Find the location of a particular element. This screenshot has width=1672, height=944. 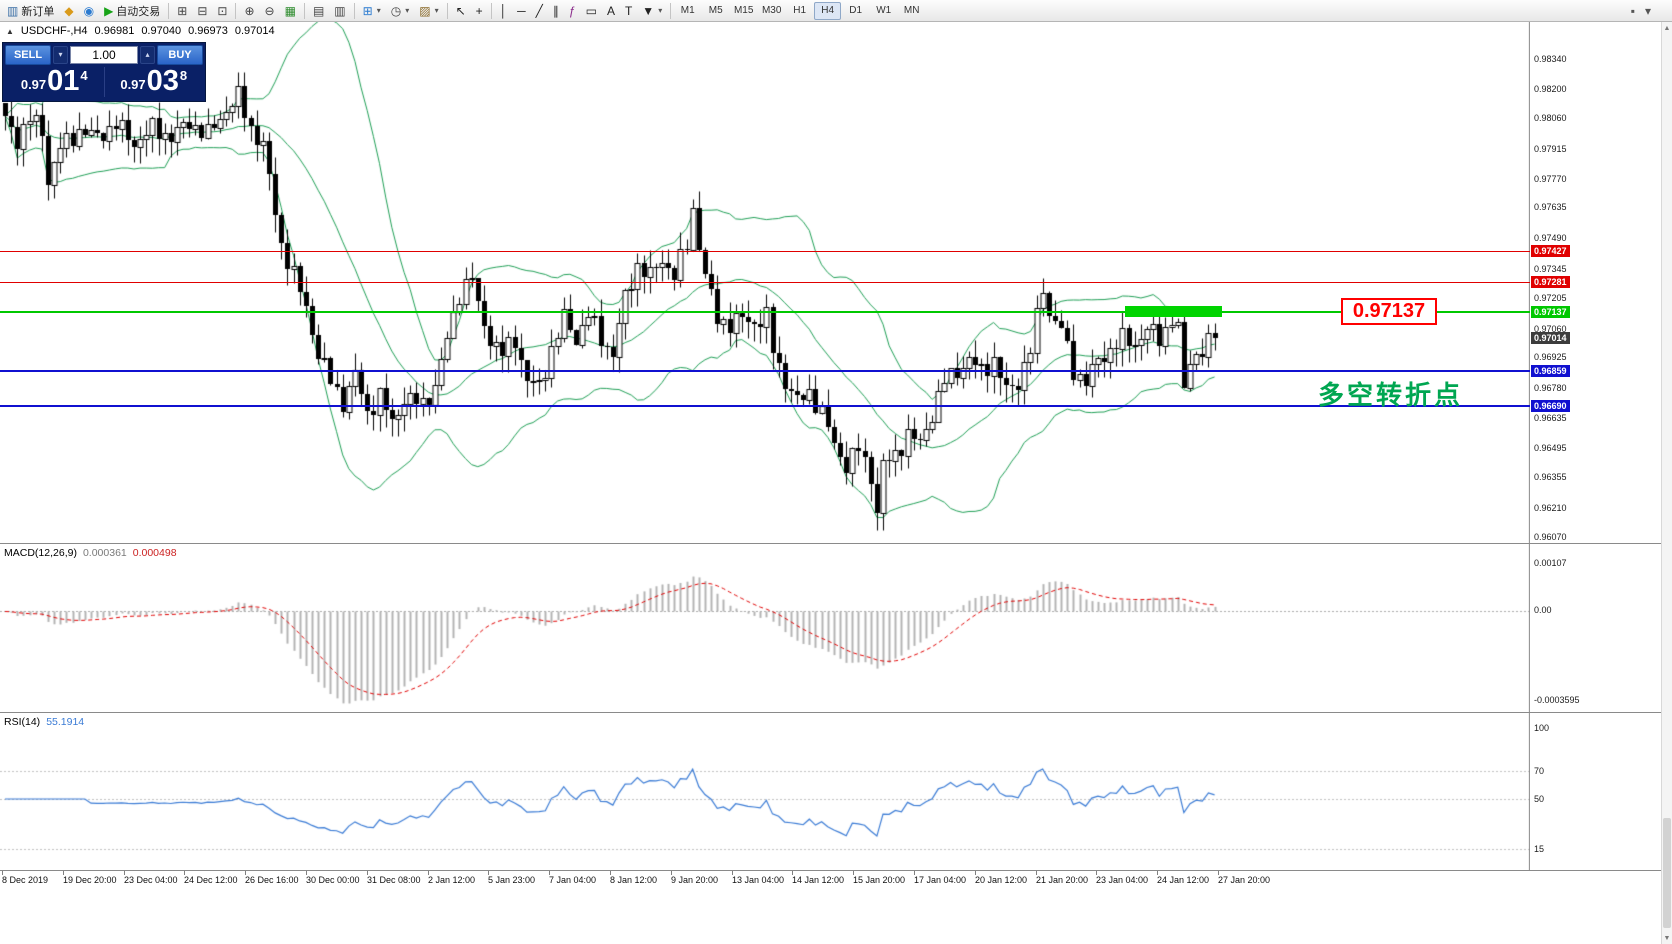

bar-chart-mode-icon: ▤ is located at coordinates (318, 10).